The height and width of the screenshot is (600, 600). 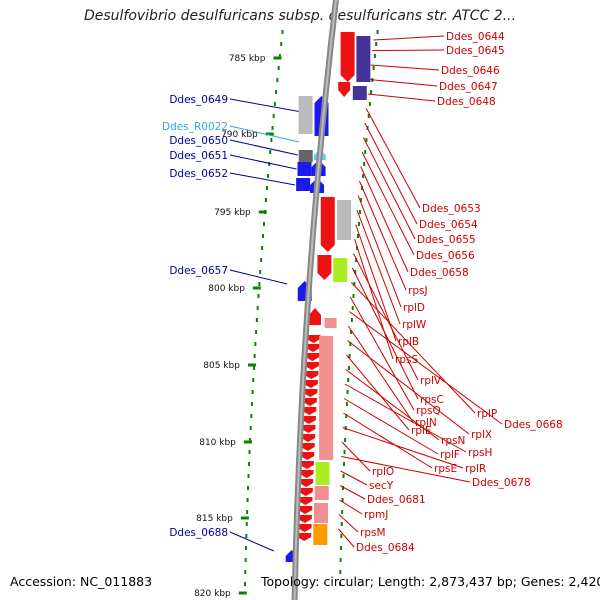 I want to click on gene-label-right: Ddes_0681, so click(x=396, y=500).